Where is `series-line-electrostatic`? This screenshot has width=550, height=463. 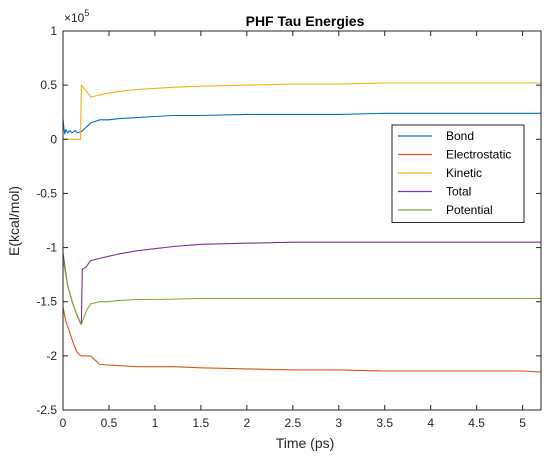
series-line-electrostatic is located at coordinates (302, 339).